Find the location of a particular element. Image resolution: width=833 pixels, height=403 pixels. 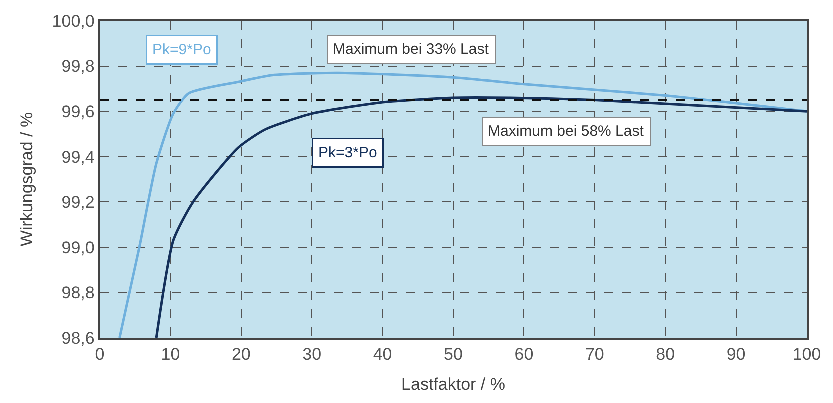

x-tick-label: 30 is located at coordinates (312, 354).